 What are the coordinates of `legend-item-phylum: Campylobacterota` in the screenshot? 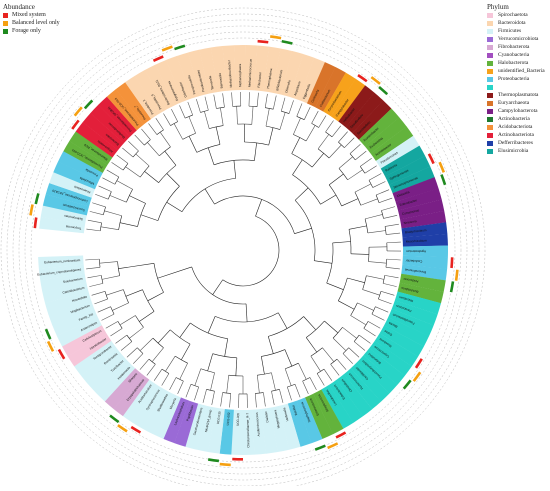 It's located at (516, 112).